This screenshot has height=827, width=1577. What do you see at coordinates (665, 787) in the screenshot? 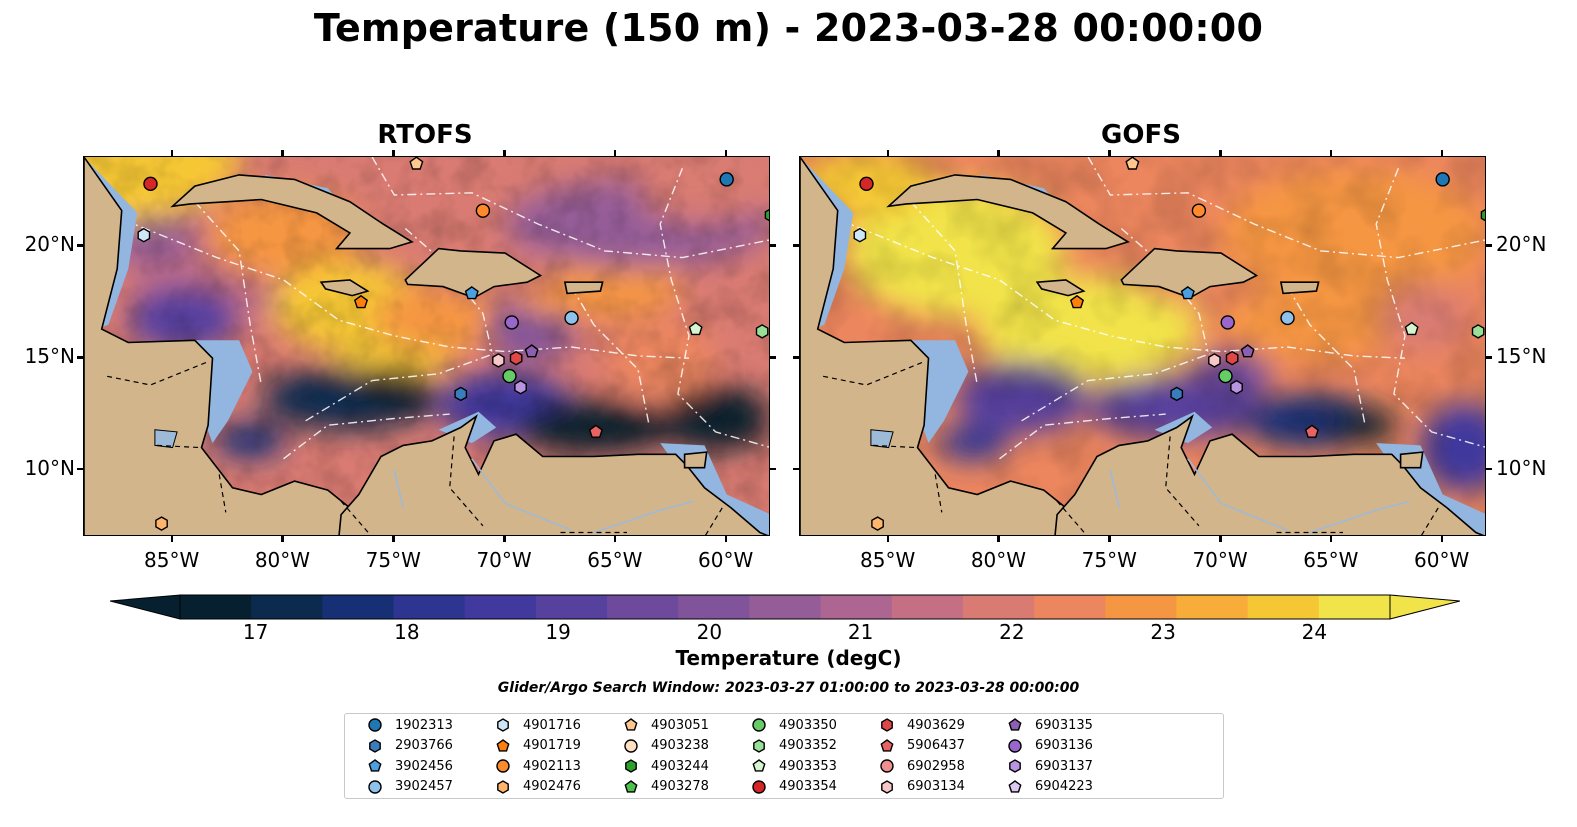
I see `legend-item-4903278: 4903278` at bounding box center [665, 787].